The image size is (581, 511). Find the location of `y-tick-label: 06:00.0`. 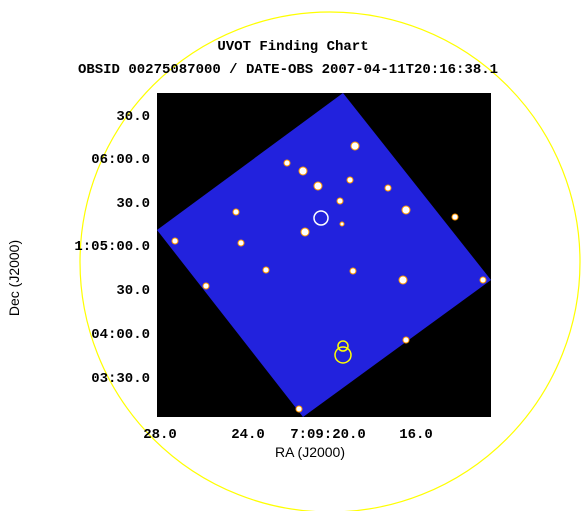

y-tick-label: 06:00.0 is located at coordinates (120, 160).